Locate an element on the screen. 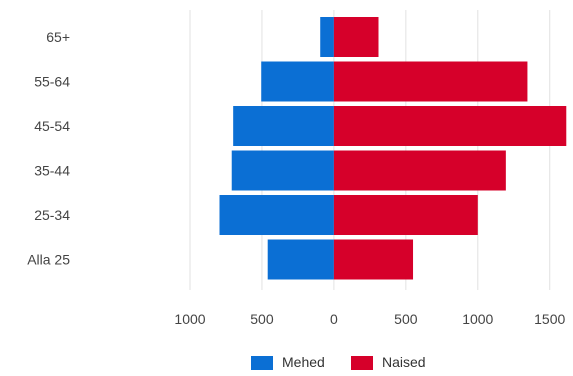 The image size is (573, 376). category-label: 55-64 is located at coordinates (52, 82).